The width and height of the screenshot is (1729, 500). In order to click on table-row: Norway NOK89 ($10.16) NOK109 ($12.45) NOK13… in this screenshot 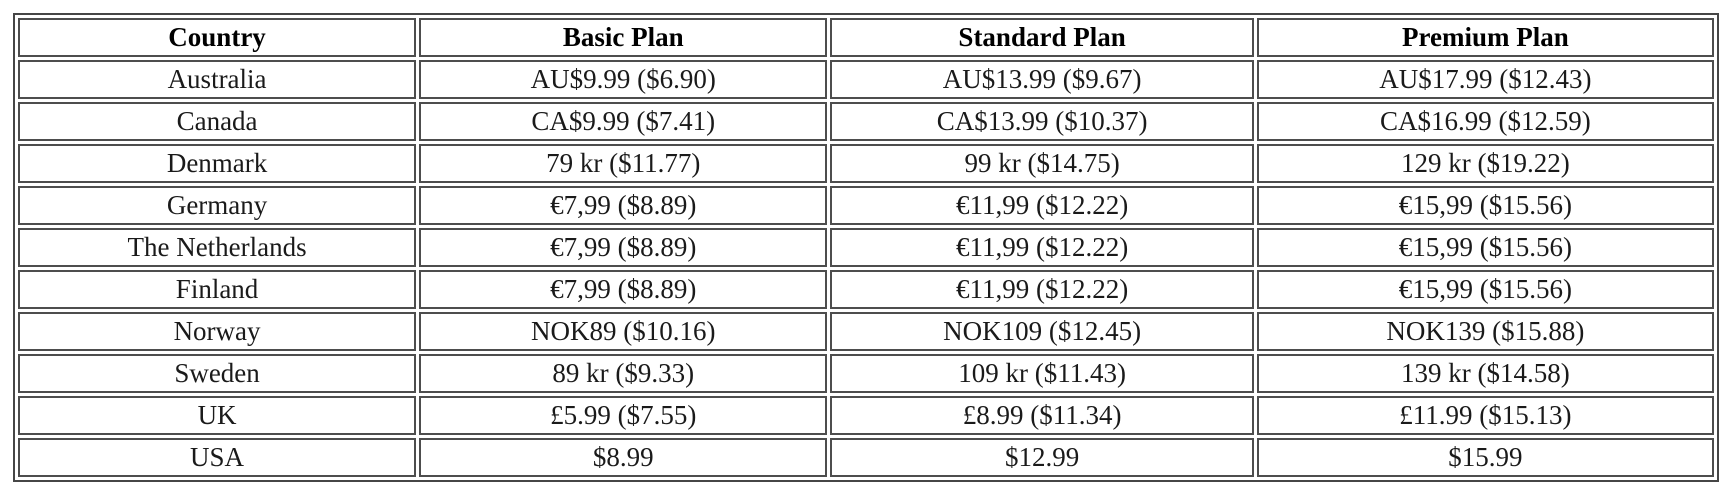, I will do `click(866, 331)`.